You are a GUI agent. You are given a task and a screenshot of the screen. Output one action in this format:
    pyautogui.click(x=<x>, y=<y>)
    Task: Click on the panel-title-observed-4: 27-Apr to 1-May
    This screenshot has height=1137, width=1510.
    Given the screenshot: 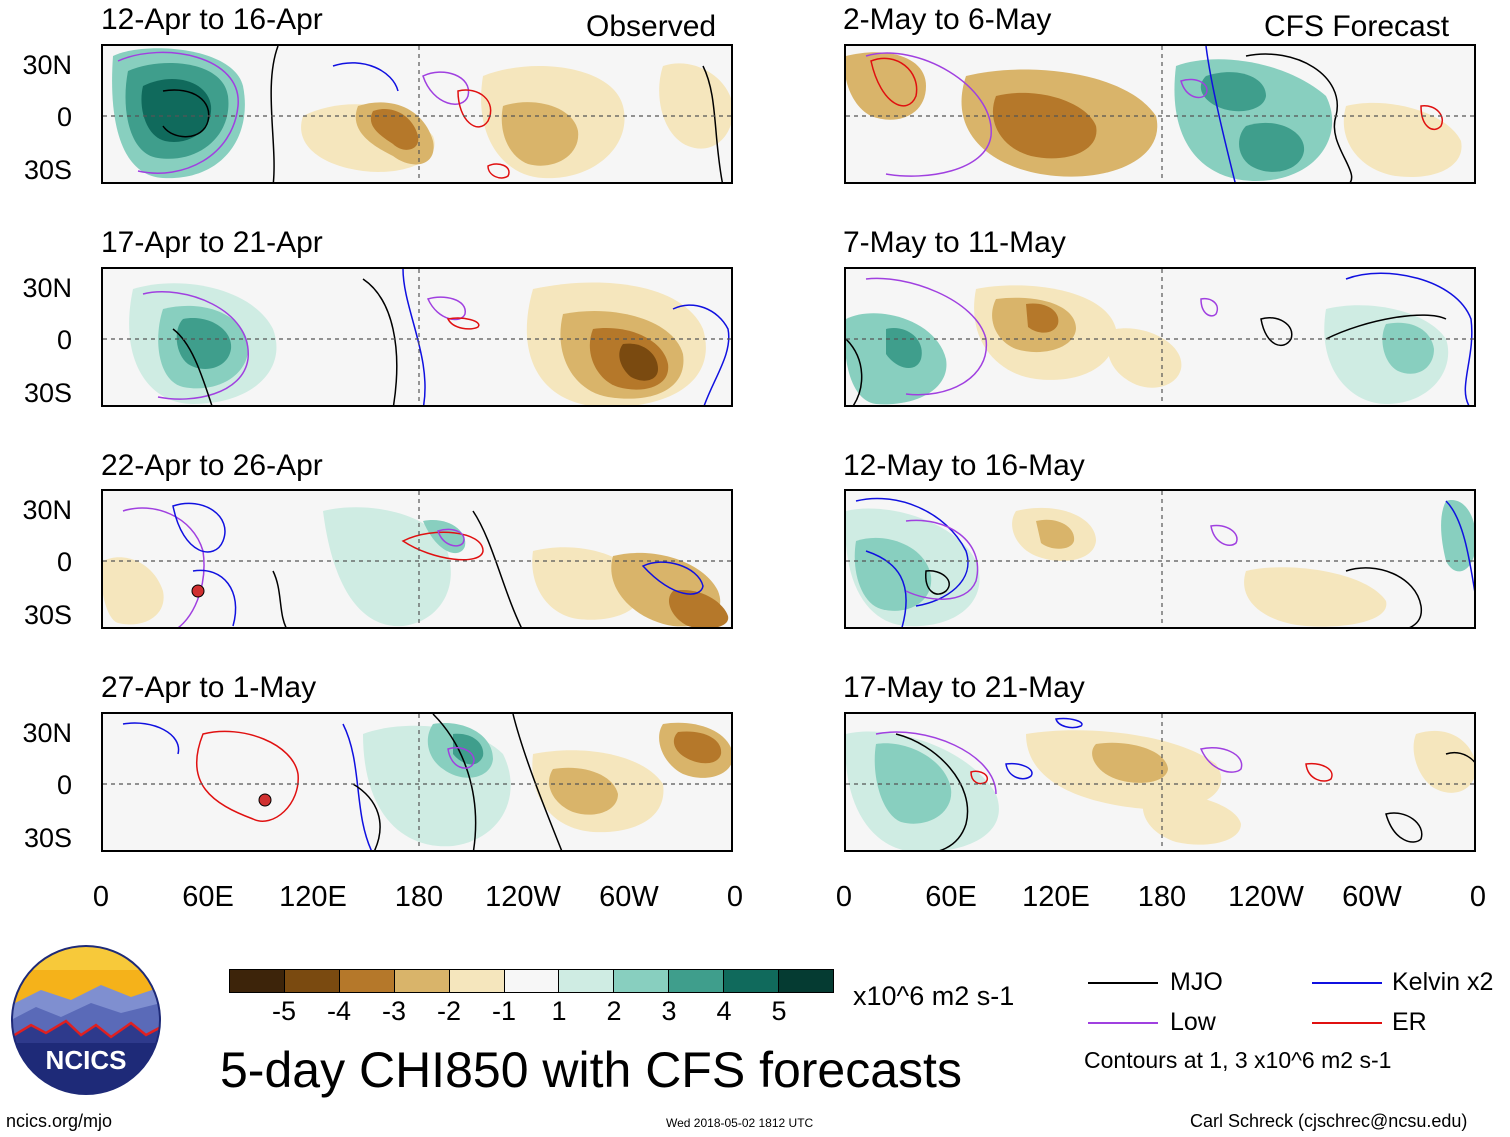 What is the action you would take?
    pyautogui.click(x=209, y=687)
    